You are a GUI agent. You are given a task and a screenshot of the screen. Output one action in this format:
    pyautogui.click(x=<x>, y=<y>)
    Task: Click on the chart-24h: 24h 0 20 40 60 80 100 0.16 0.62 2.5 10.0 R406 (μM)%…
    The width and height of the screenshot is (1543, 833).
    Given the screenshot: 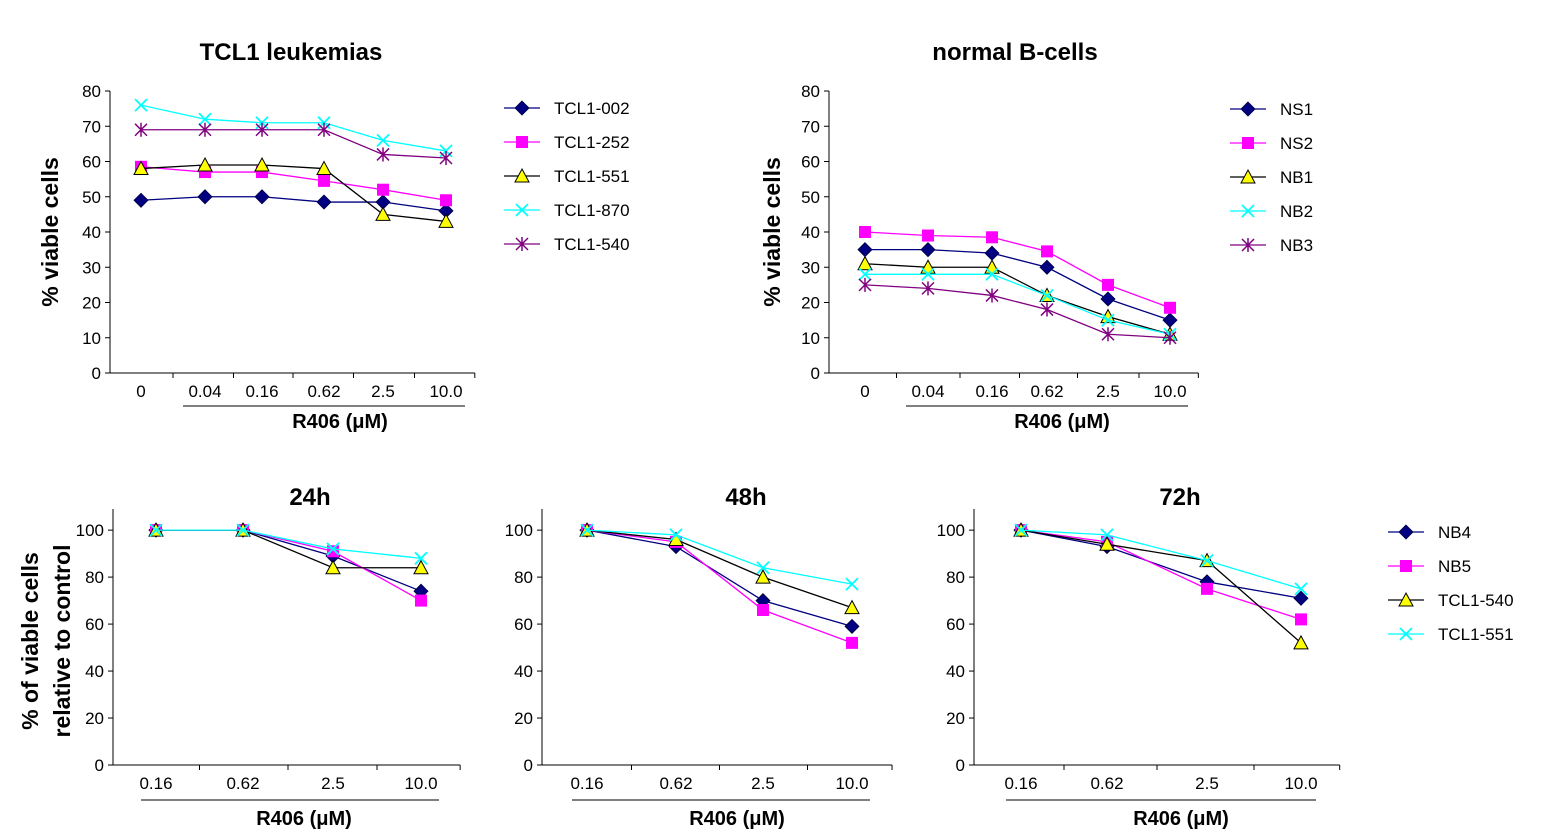 What is the action you would take?
    pyautogui.click(x=239, y=657)
    